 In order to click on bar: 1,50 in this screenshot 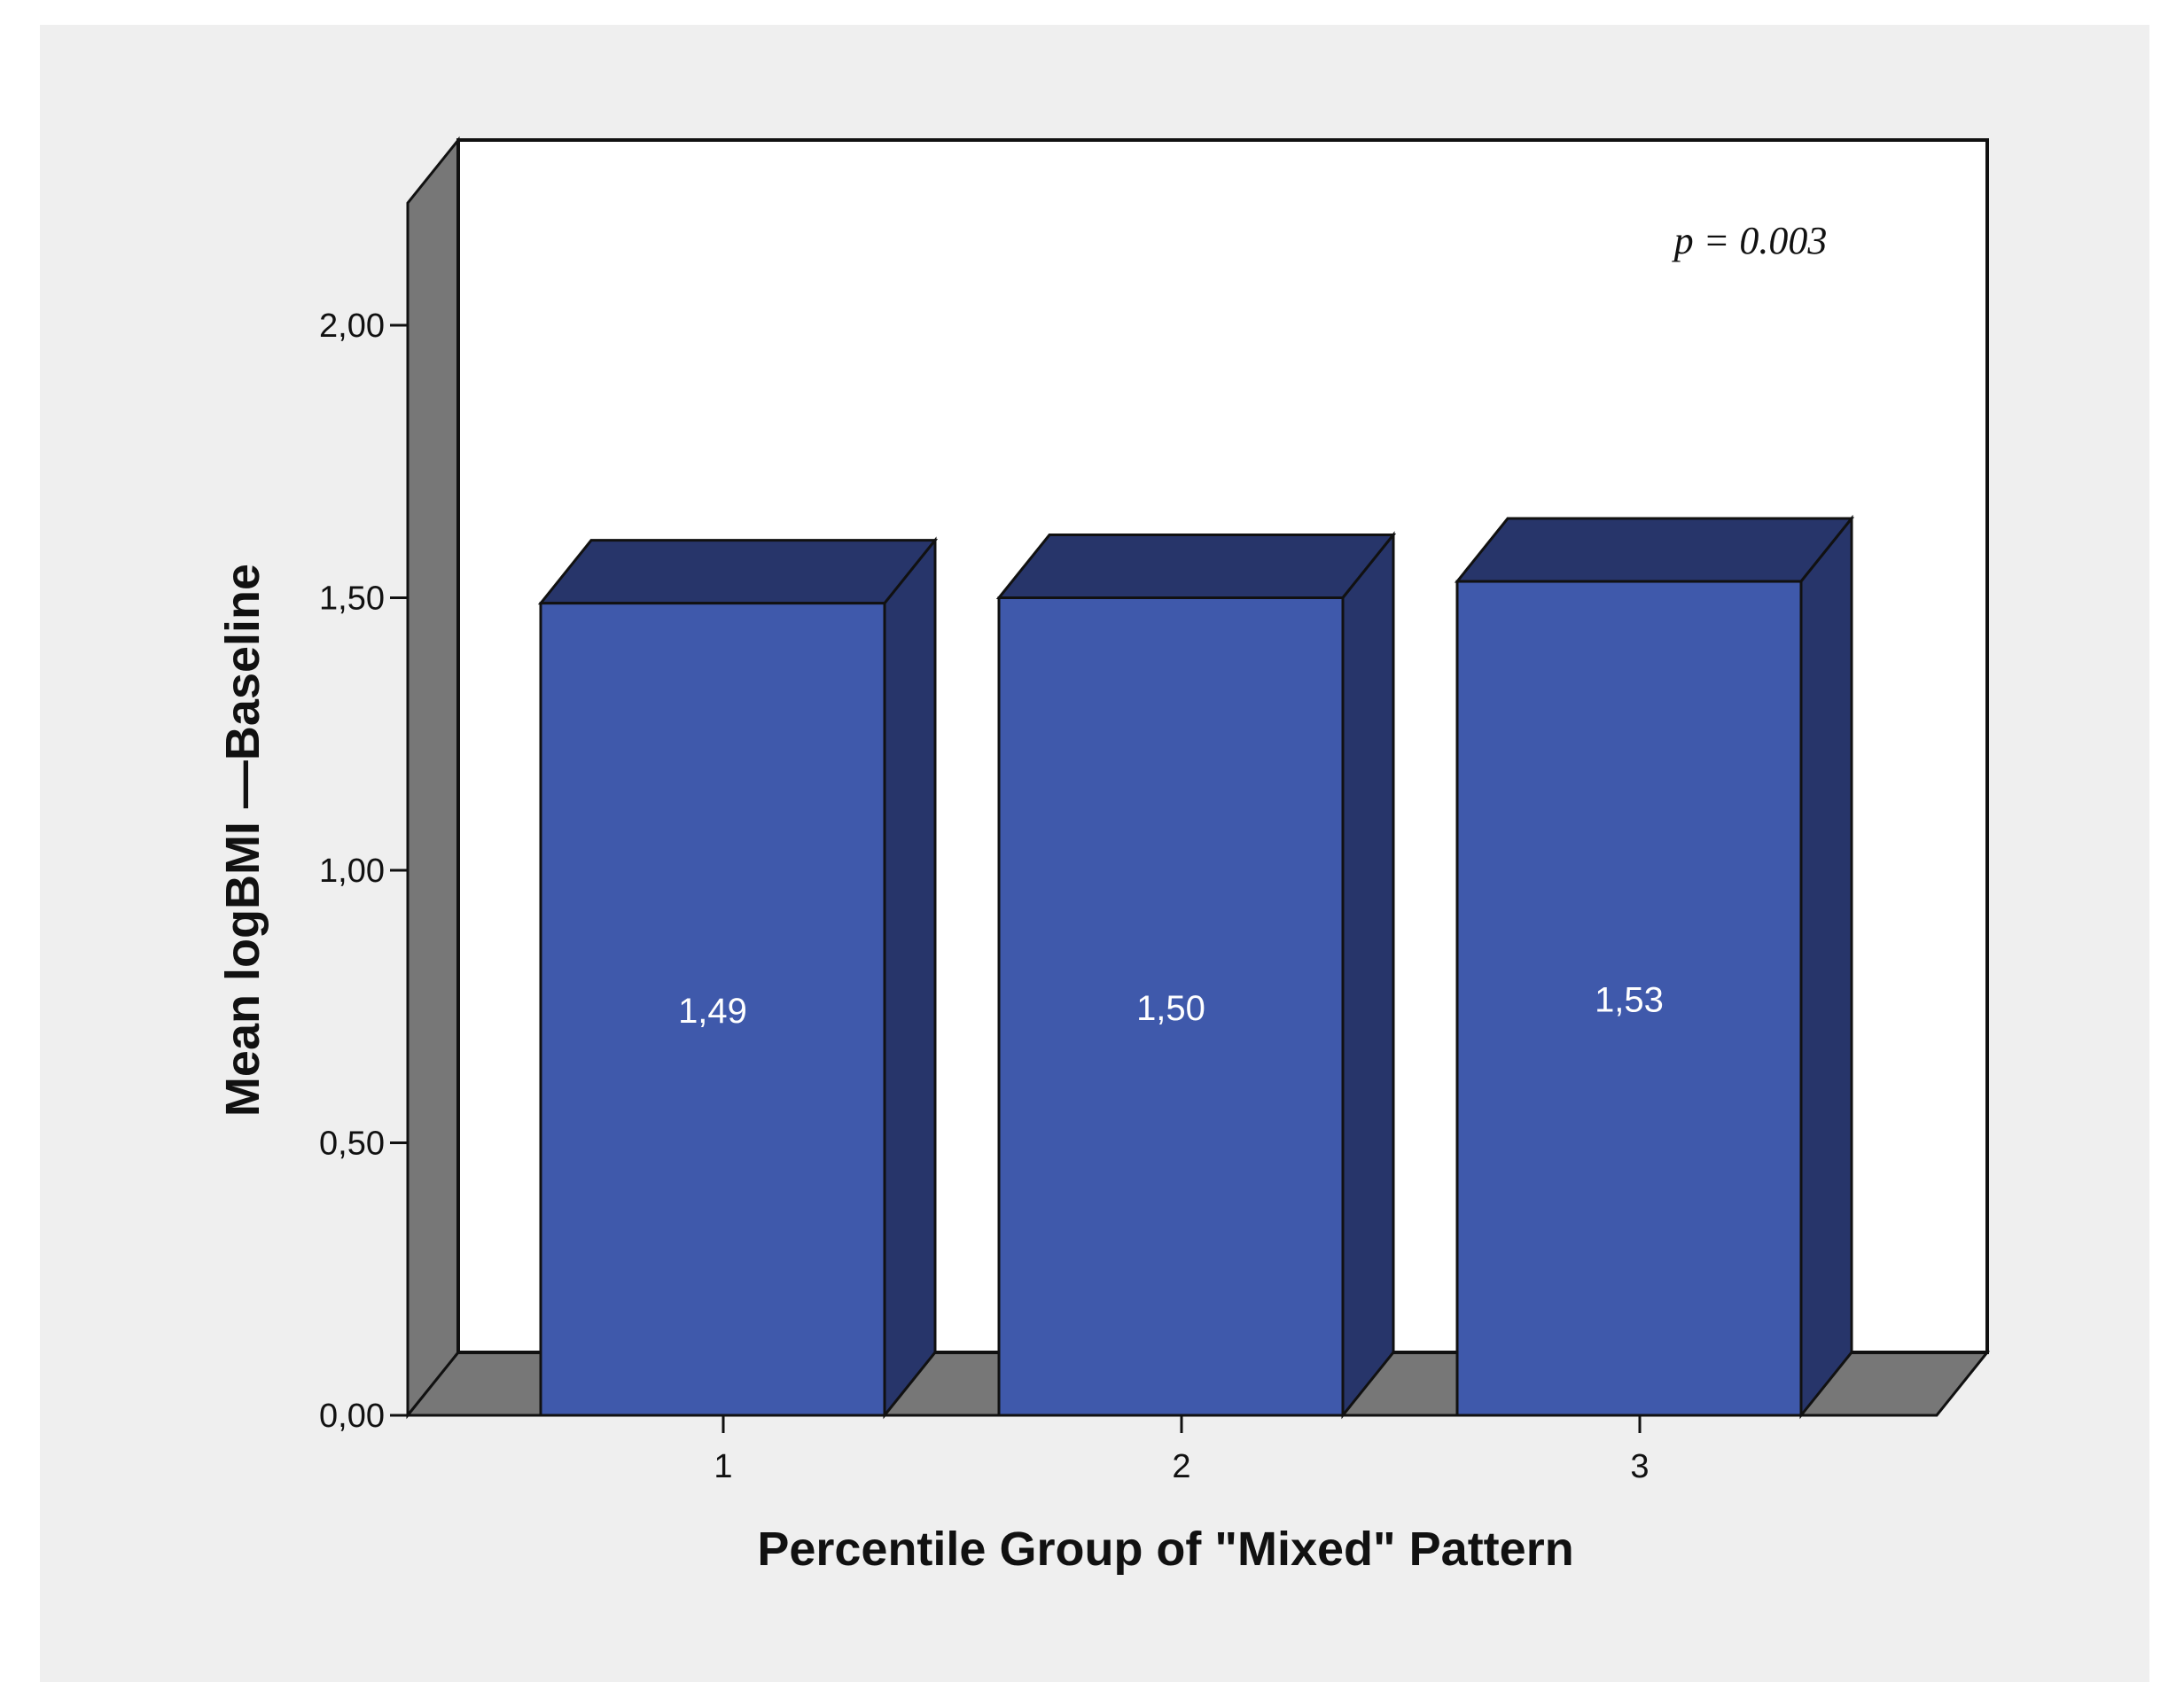, I will do `click(1196, 975)`.